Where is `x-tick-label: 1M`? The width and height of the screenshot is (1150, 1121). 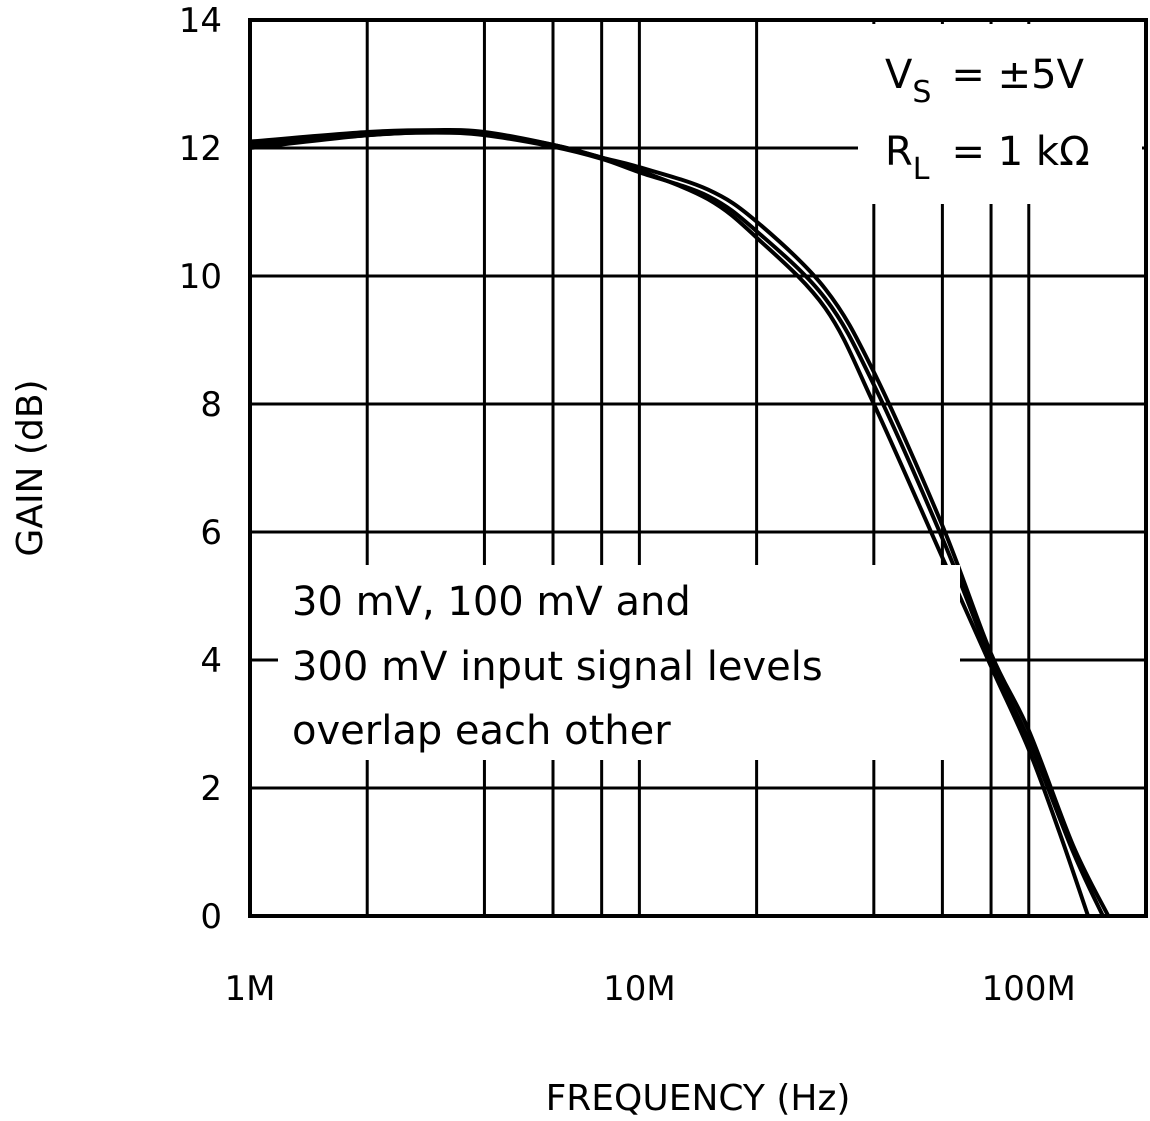
x-tick-label: 1M is located at coordinates (250, 989).